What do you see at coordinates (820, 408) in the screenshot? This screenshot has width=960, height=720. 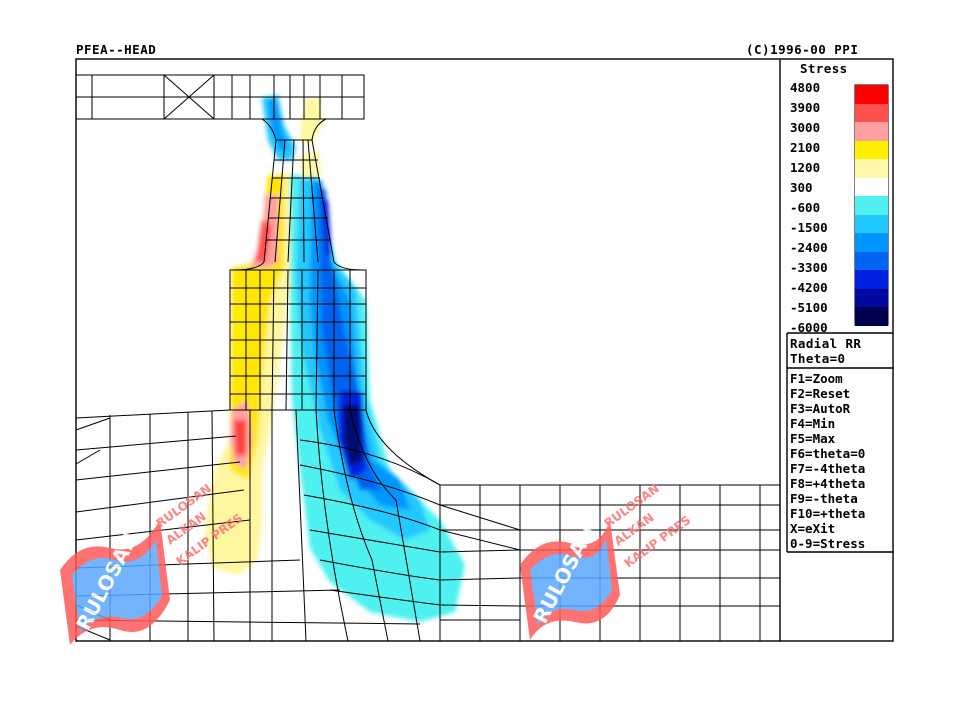 I see `function-key-item: F3=AutoR` at bounding box center [820, 408].